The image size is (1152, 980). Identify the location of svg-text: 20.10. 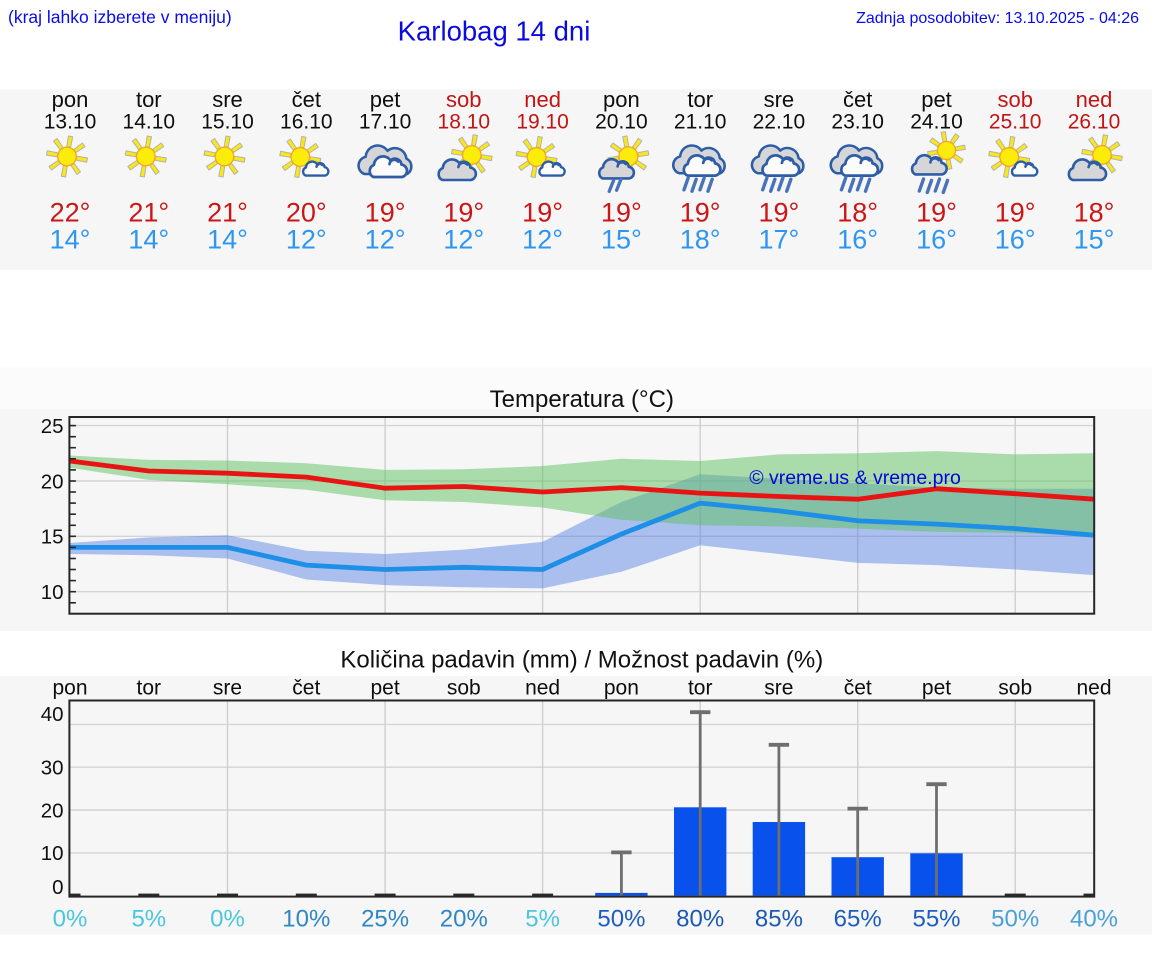
(621, 121).